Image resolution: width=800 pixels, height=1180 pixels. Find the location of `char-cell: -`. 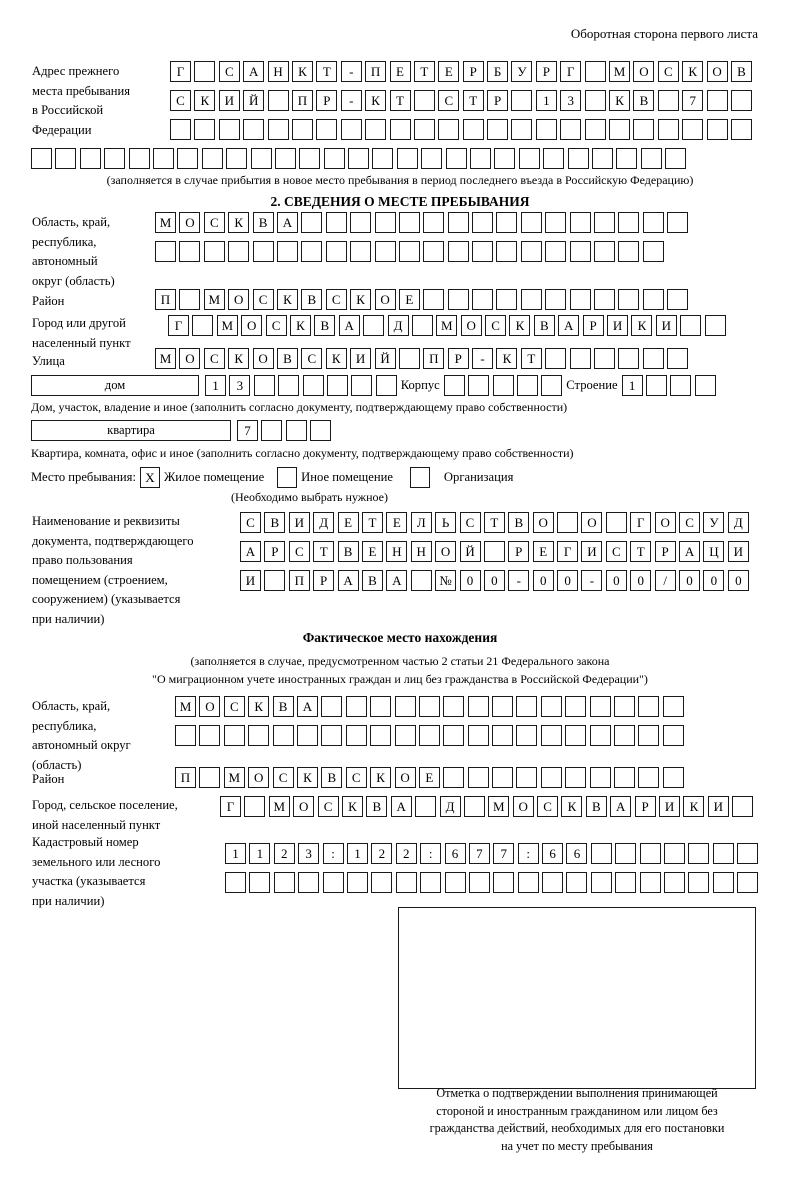

char-cell: - is located at coordinates (519, 580).